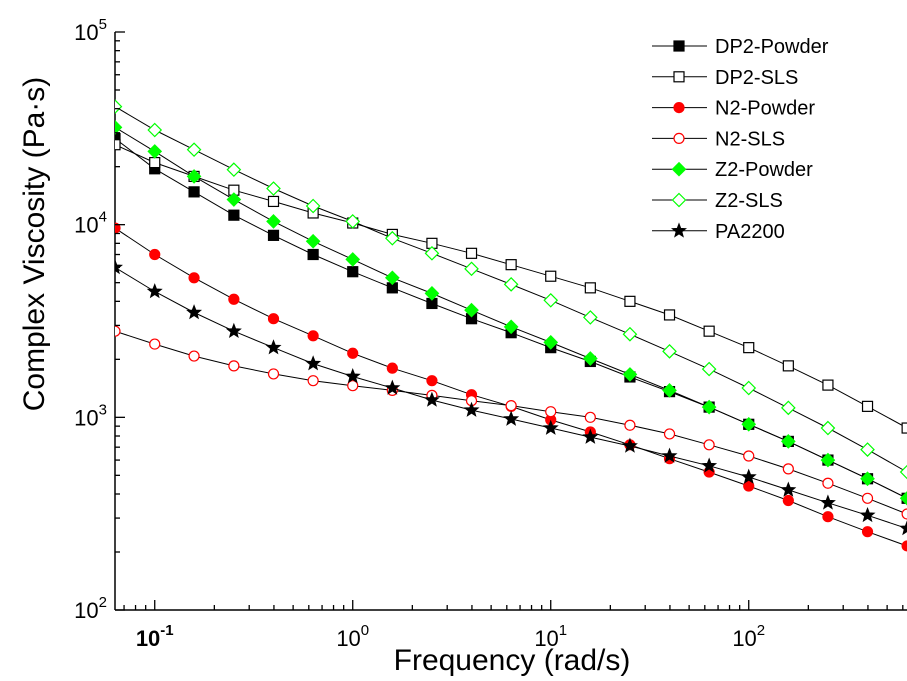 The image size is (907, 681). What do you see at coordinates (733, 109) in the screenshot?
I see `legend-item-n2-powder: N2-Powder` at bounding box center [733, 109].